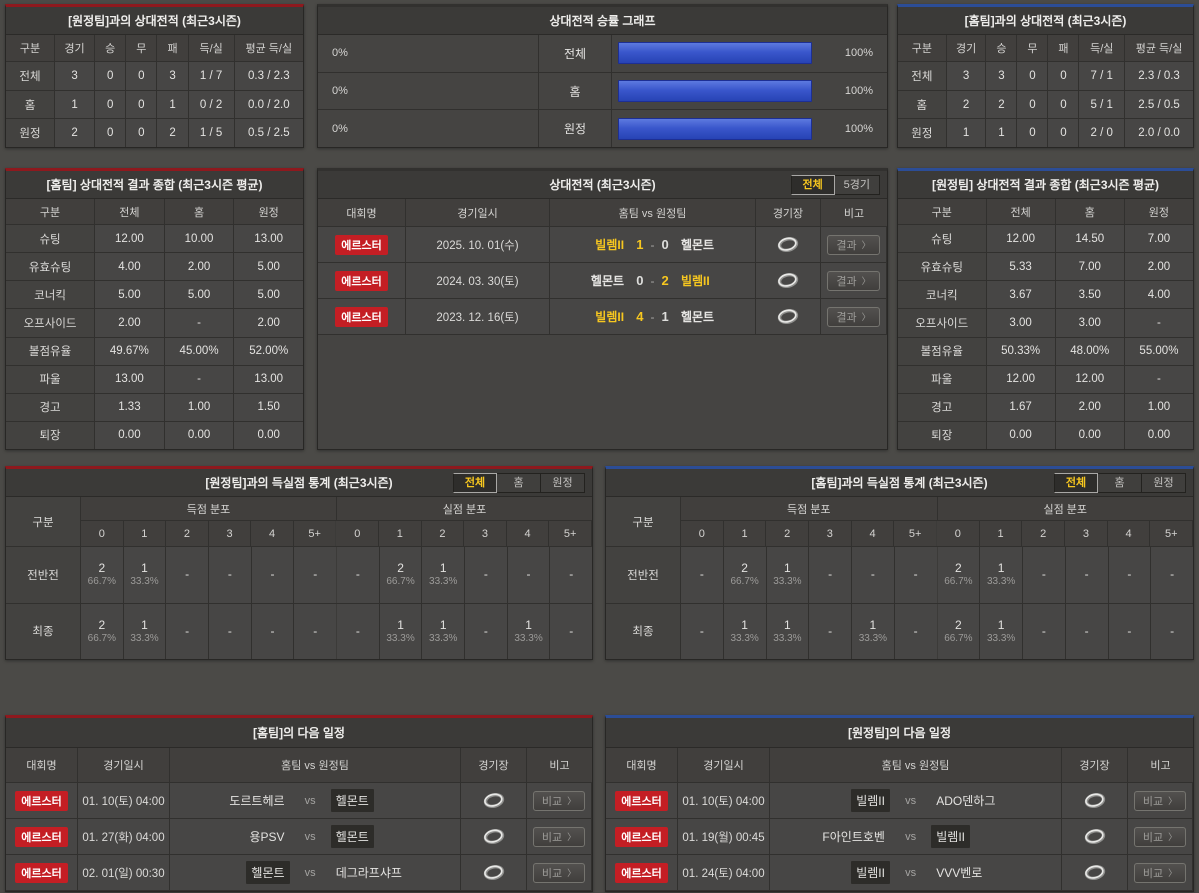  I want to click on row-label: 볼점유율, so click(942, 351).